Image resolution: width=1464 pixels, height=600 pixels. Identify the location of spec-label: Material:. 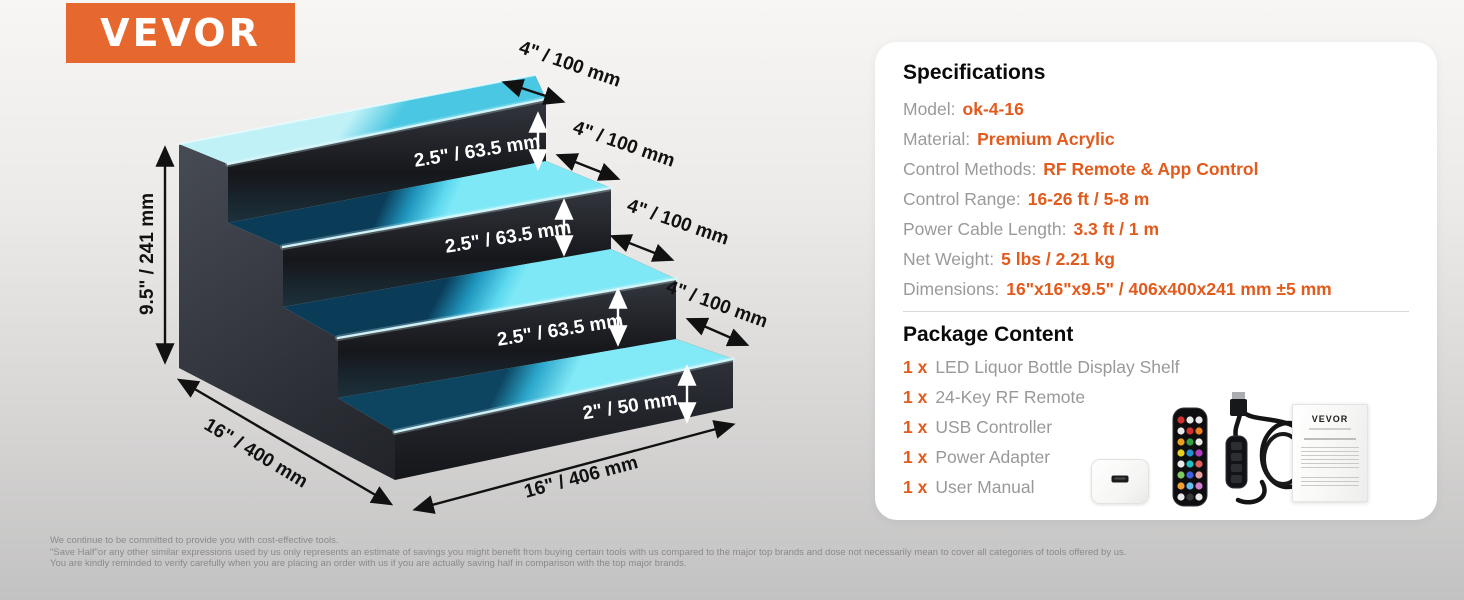
(937, 139).